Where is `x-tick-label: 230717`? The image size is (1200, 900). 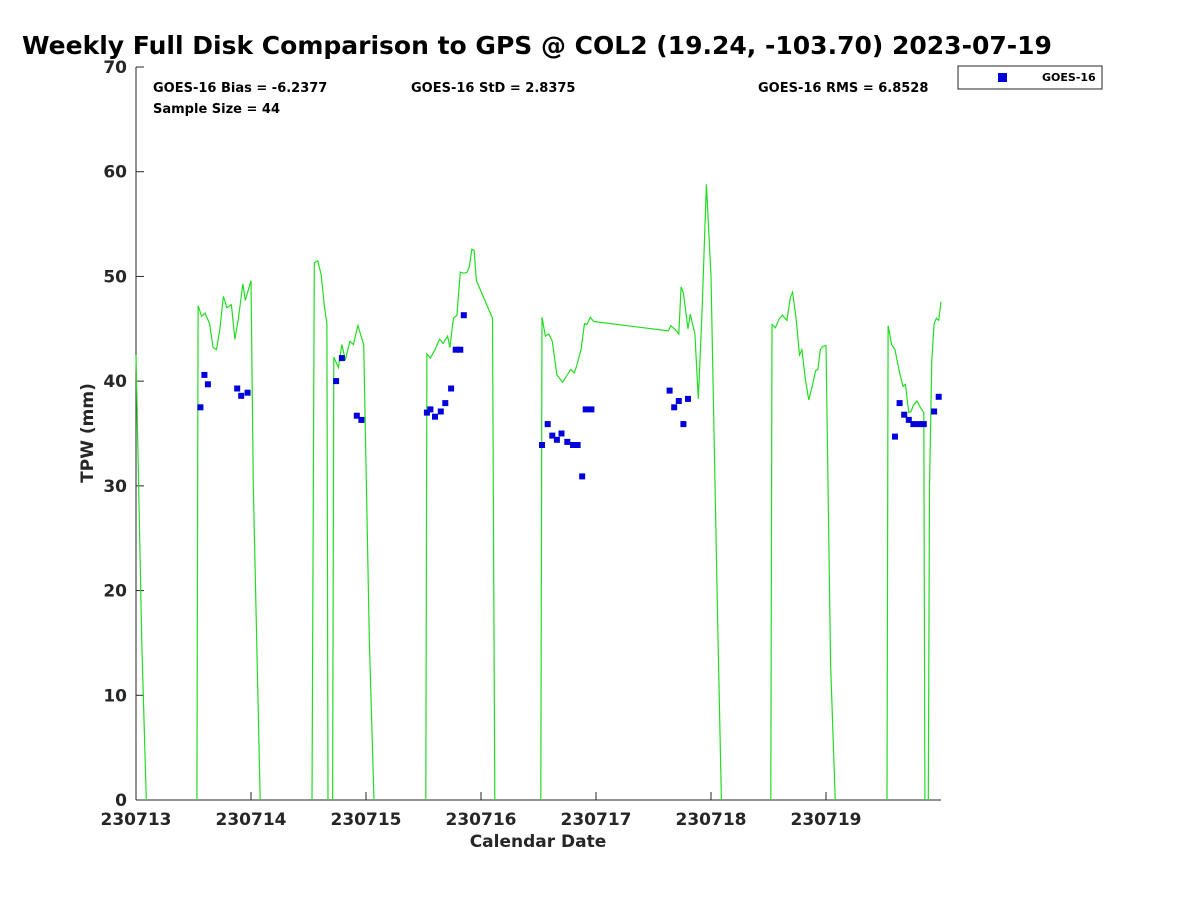 x-tick-label: 230717 is located at coordinates (596, 820).